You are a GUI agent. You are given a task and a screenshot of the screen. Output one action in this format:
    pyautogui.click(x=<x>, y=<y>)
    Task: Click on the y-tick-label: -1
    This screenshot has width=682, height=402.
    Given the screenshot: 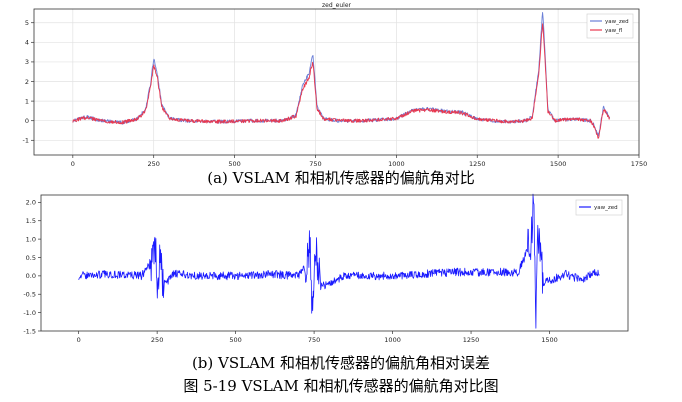 What is the action you would take?
    pyautogui.click(x=26, y=141)
    